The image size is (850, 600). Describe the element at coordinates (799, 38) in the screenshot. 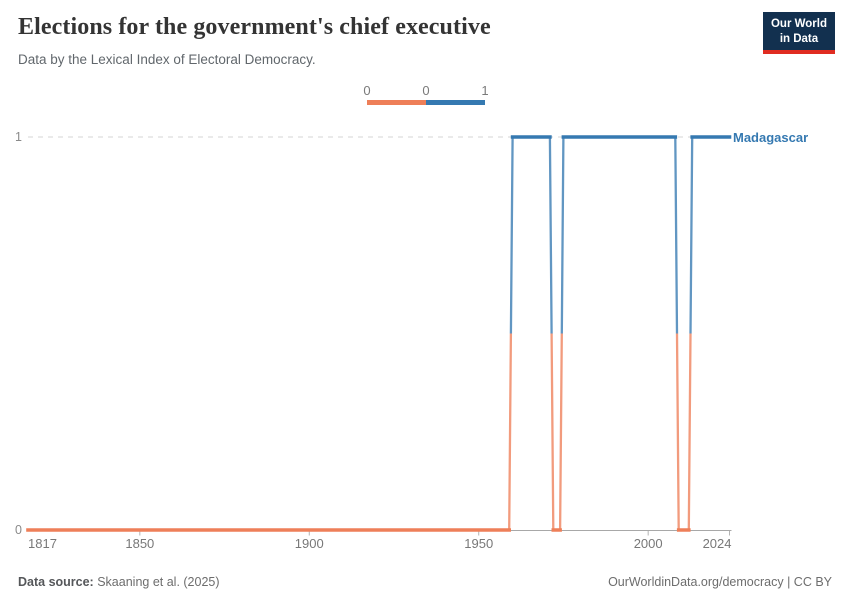

I see `owid-logo-line2: in Data` at that location.